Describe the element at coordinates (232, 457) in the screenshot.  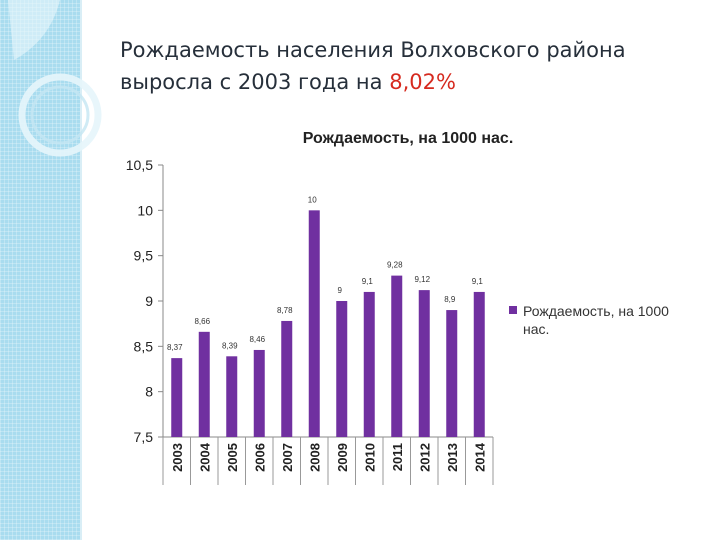
I see `x-tick-label: 2005` at that location.